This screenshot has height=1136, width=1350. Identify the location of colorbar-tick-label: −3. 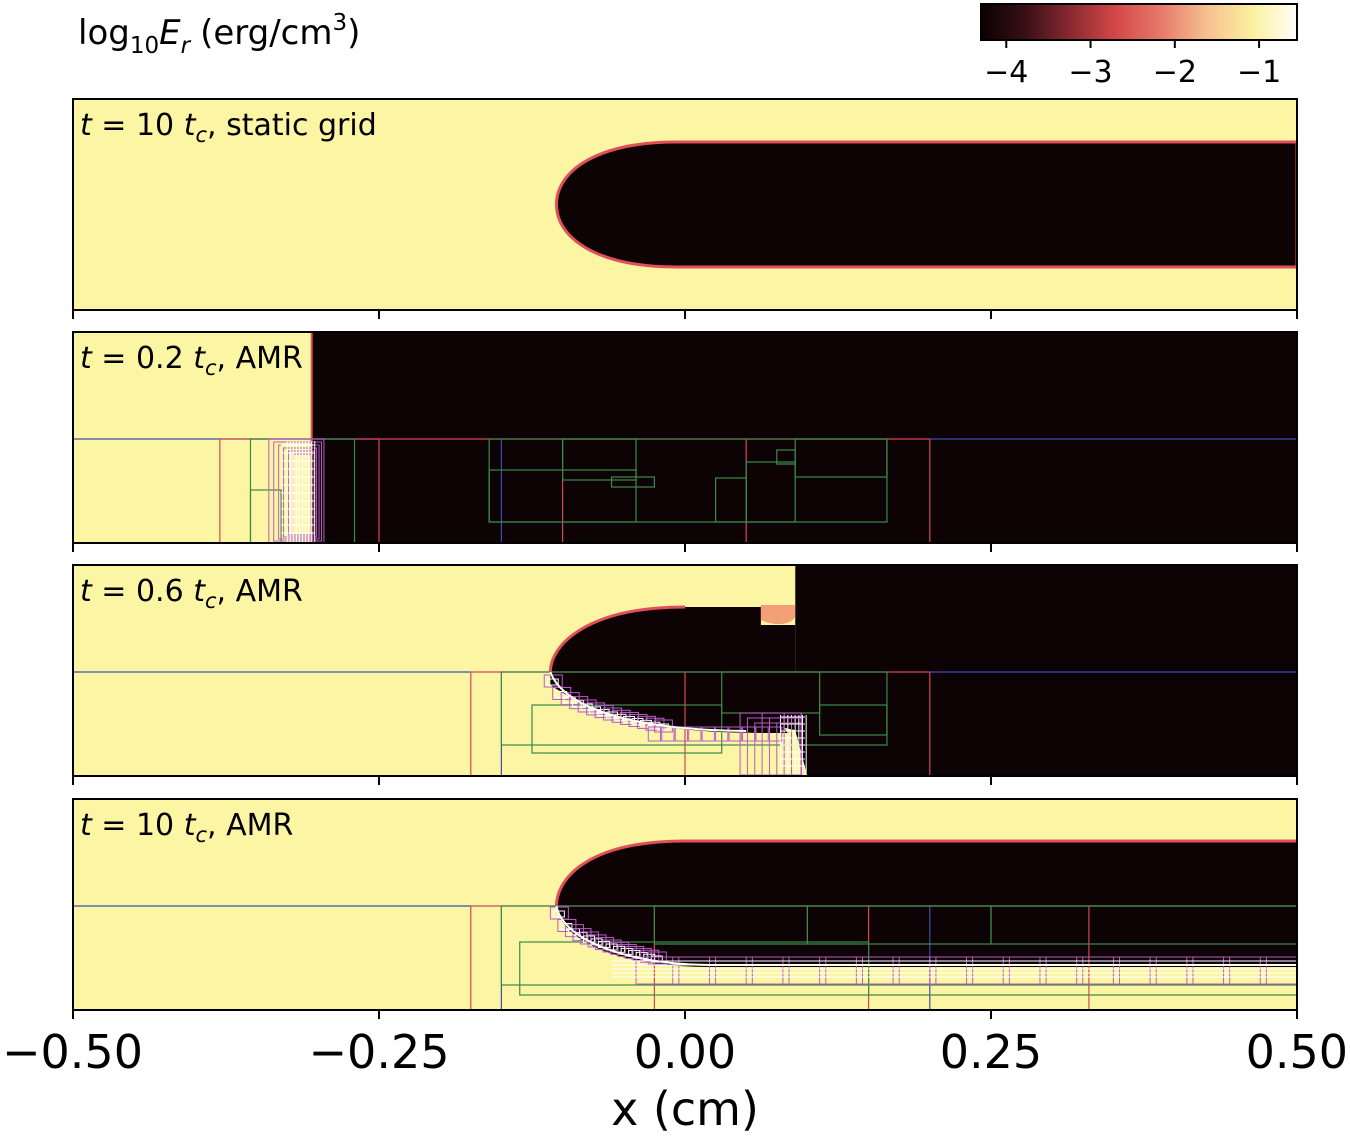
(1090, 72).